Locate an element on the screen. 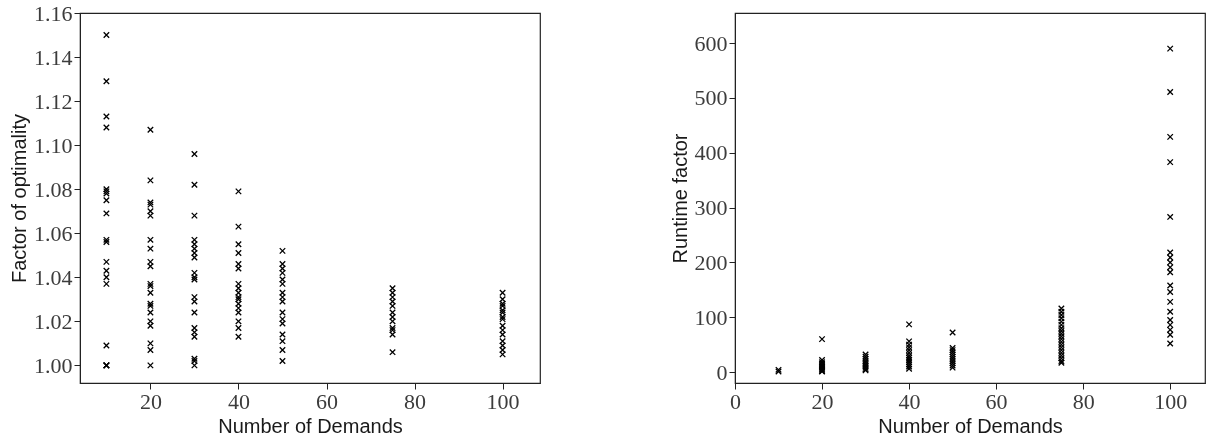  y-tick-label: 1.14 is located at coordinates (53, 57).